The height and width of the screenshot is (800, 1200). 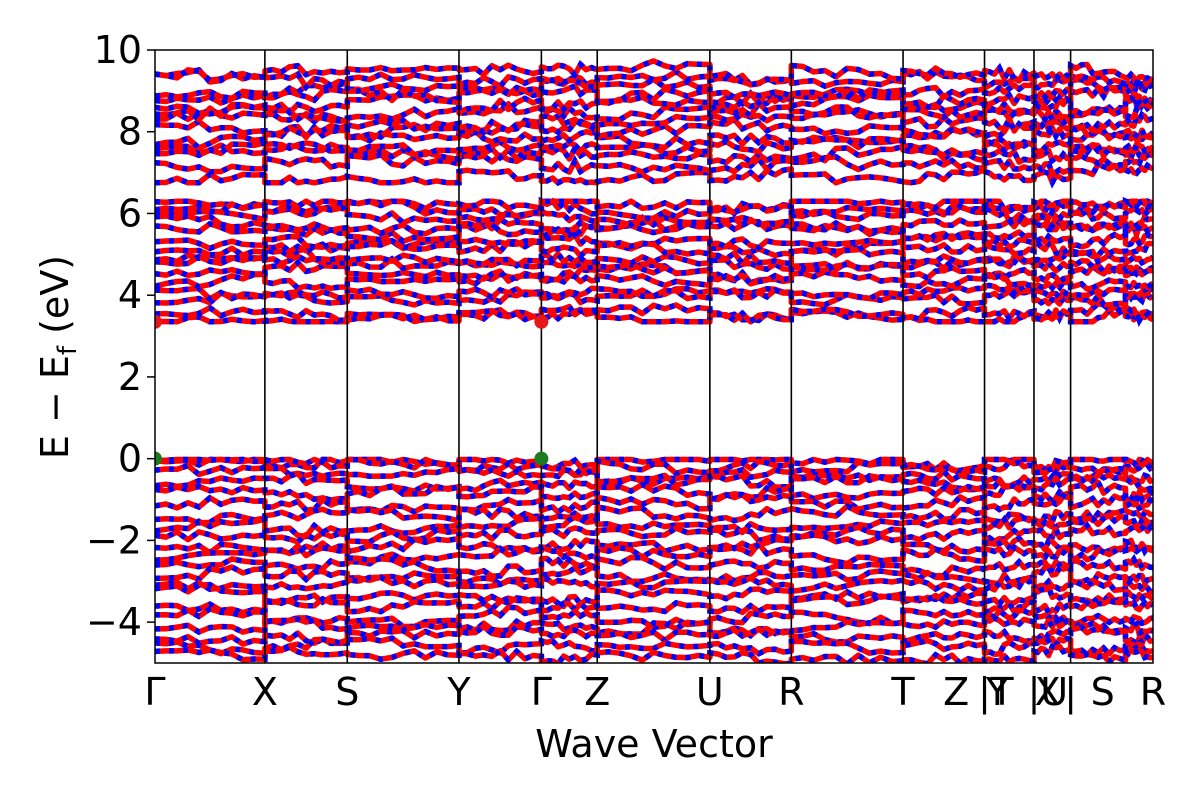 I want to click on valence-band-5-dash, so click(x=654, y=503).